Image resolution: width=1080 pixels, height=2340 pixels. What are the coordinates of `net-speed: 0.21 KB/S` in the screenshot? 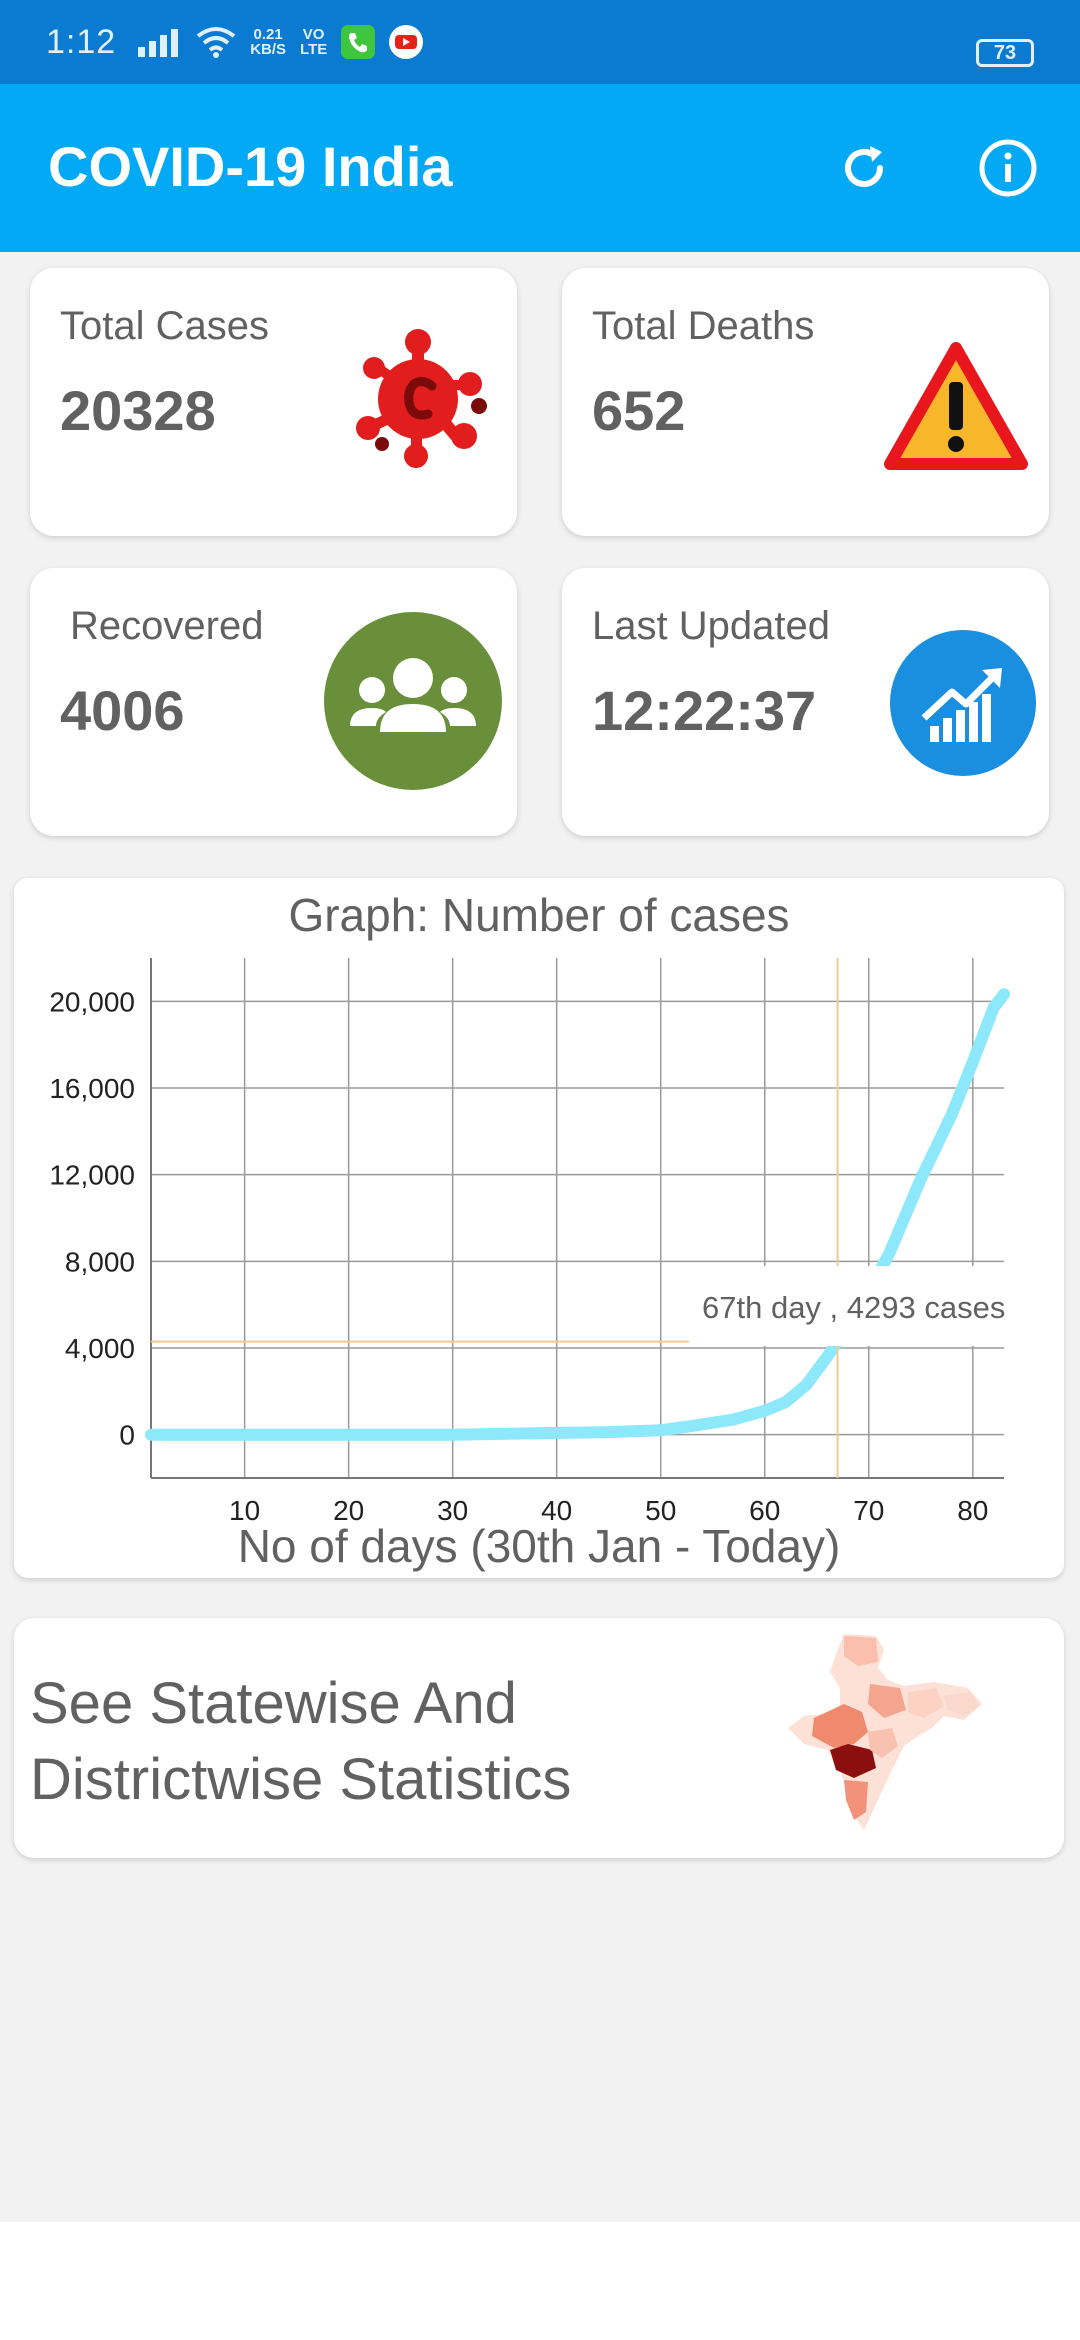 It's located at (268, 42).